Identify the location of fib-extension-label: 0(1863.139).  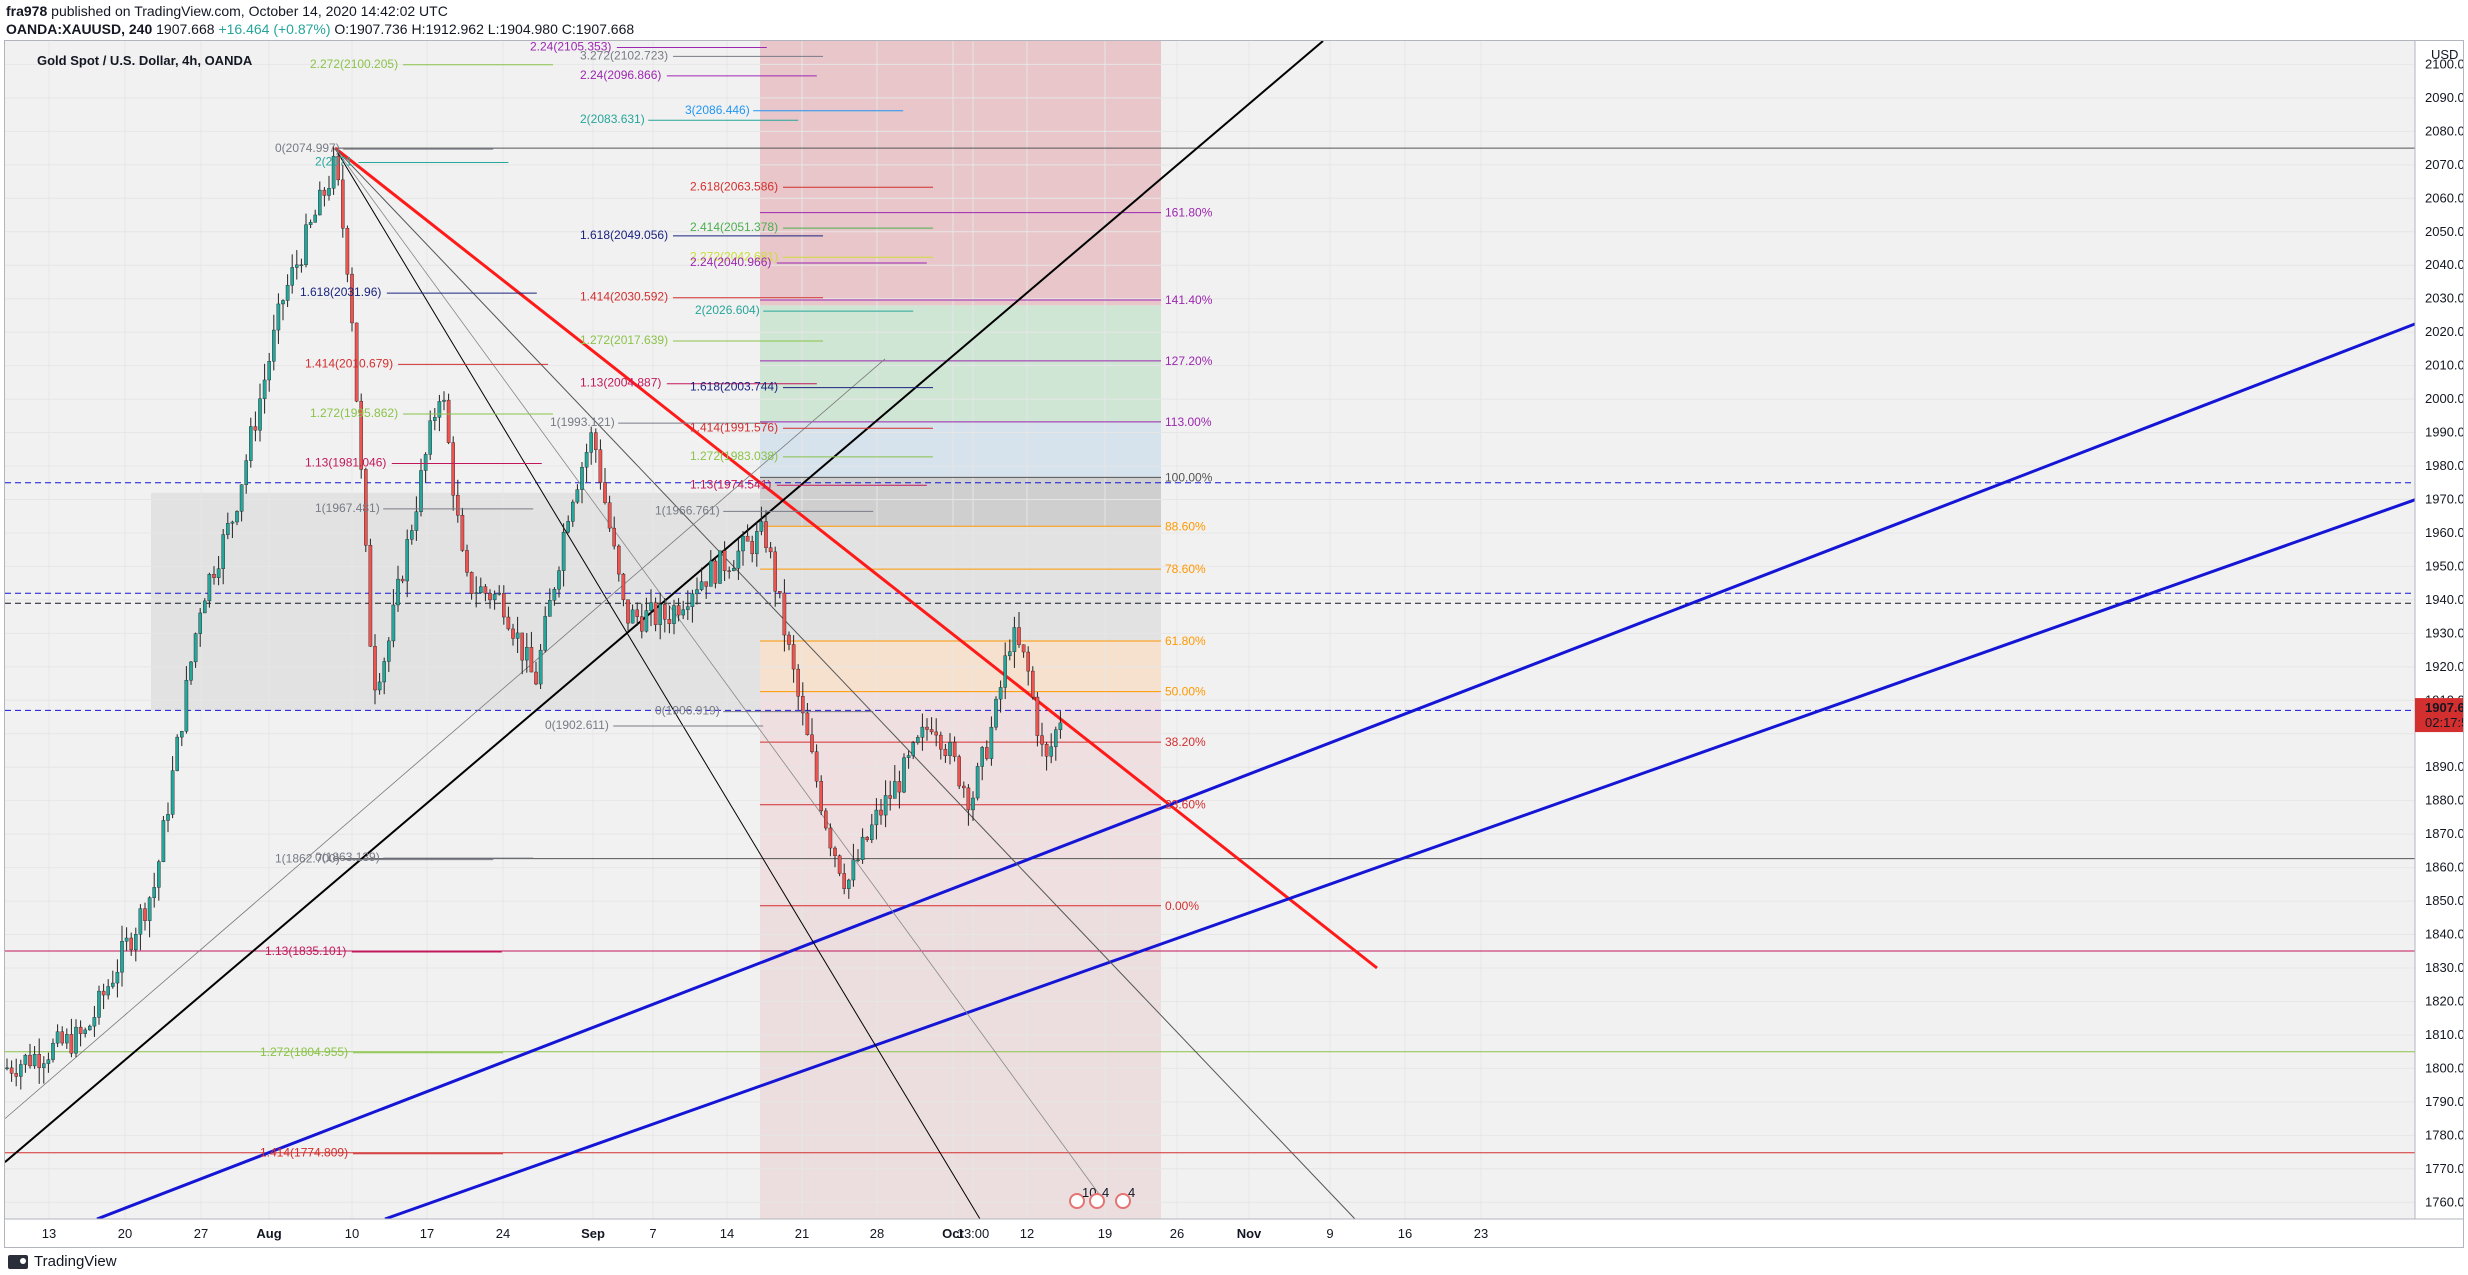
(347, 857).